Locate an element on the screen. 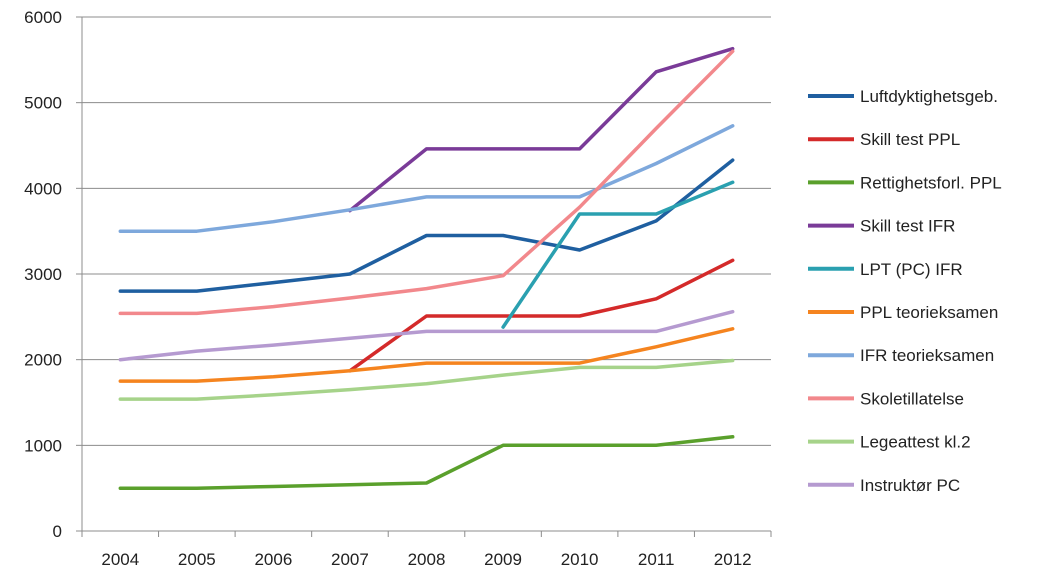  x-tick-label: 2007 is located at coordinates (350, 559).